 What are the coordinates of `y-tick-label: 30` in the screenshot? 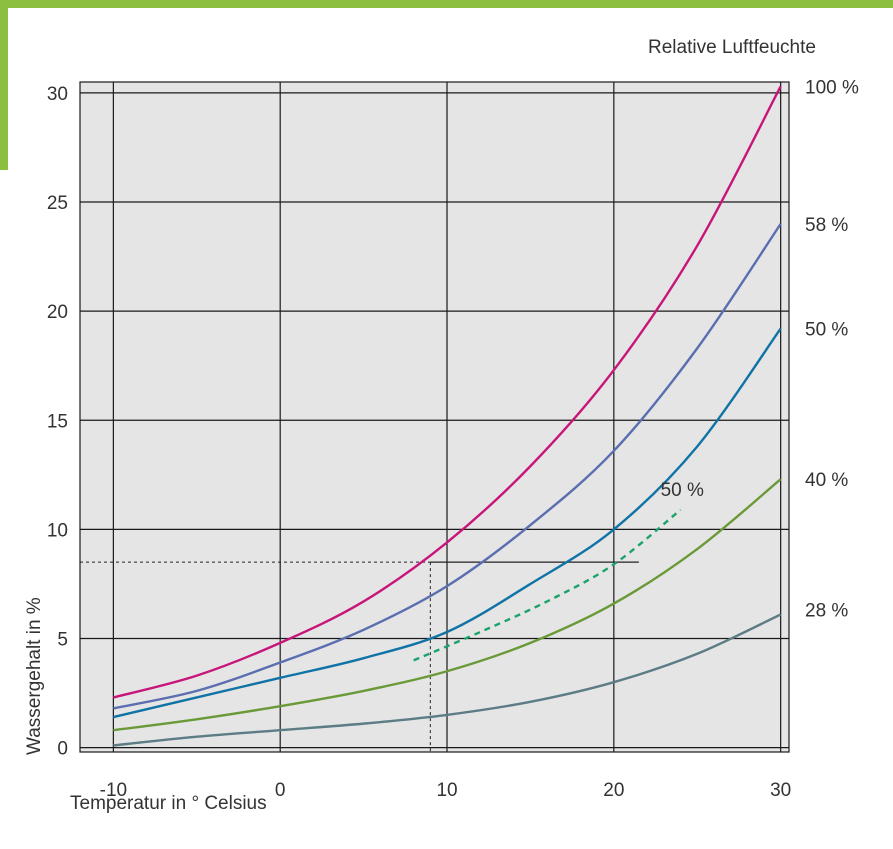 It's located at (57, 94).